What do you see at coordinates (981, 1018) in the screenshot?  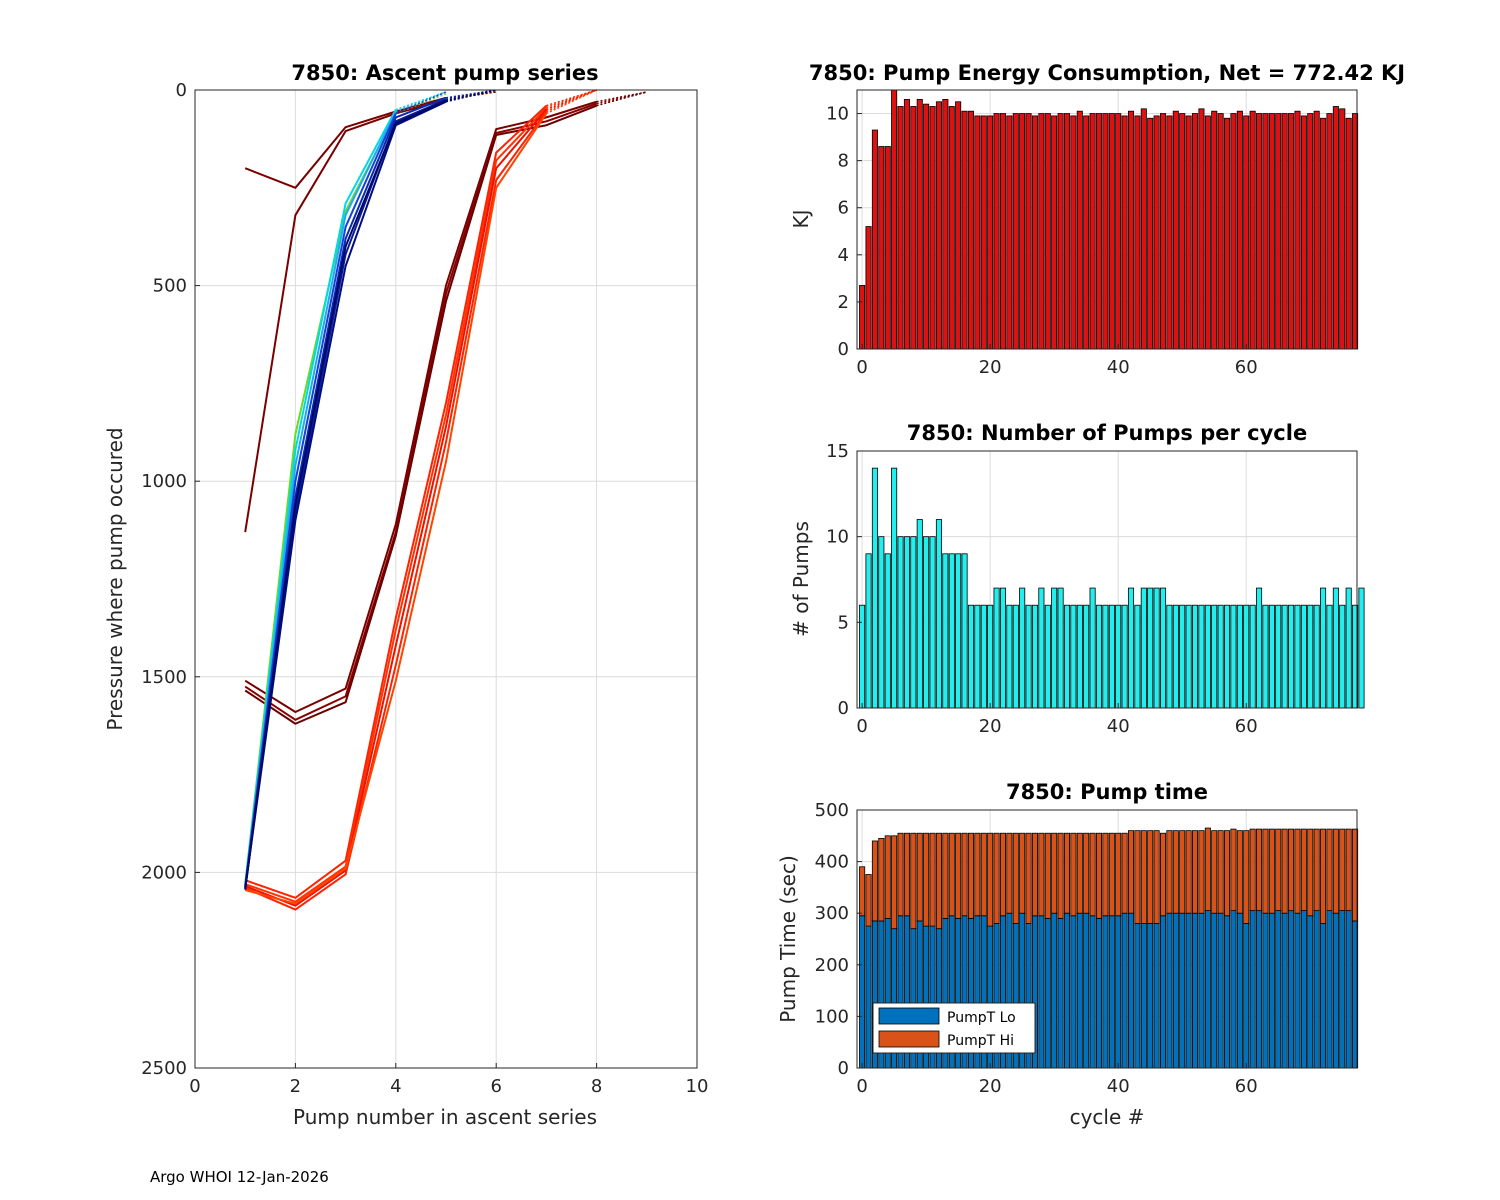 I see `legend-label: PumpT Lo` at bounding box center [981, 1018].